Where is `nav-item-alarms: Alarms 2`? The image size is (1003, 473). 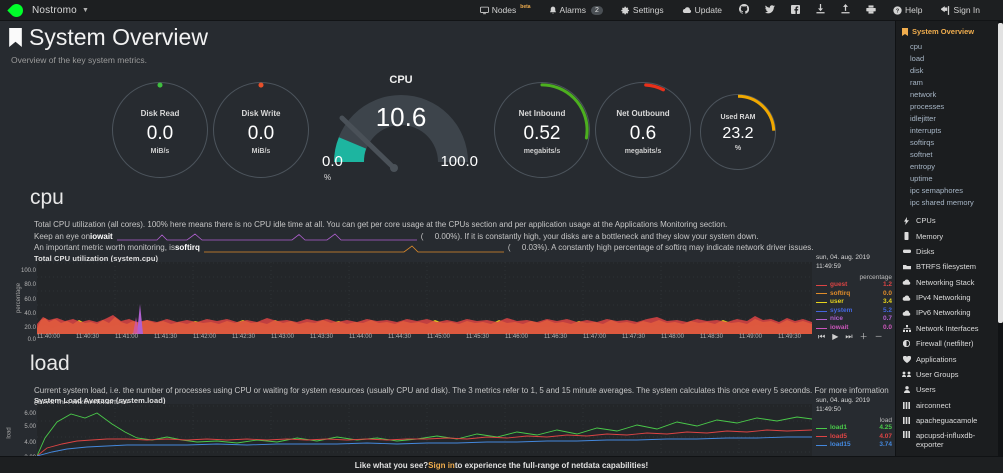 nav-item-alarms: Alarms 2 is located at coordinates (576, 10).